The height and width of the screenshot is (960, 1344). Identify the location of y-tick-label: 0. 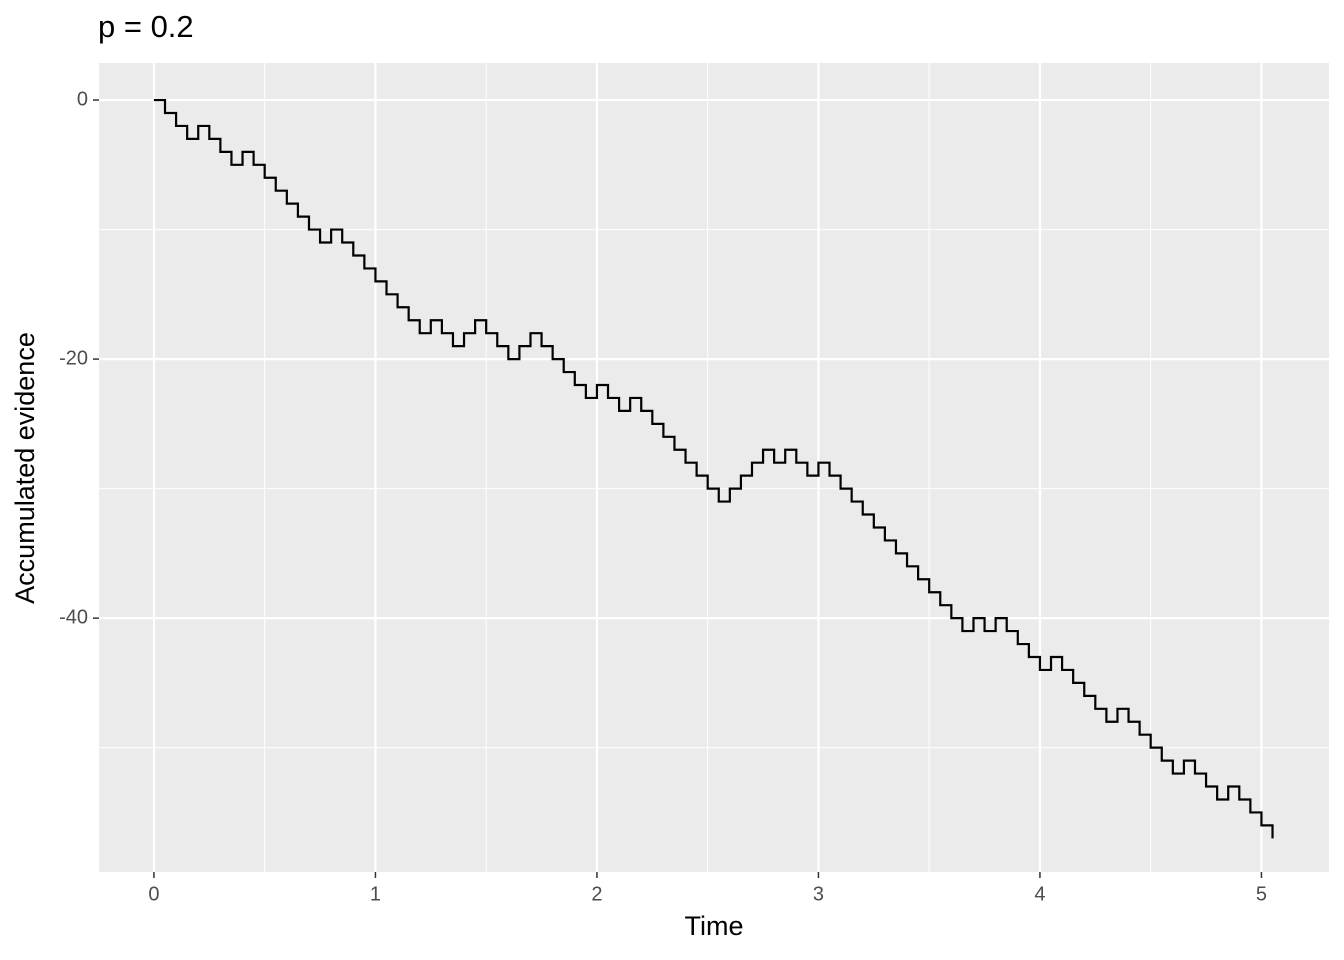
(82, 99).